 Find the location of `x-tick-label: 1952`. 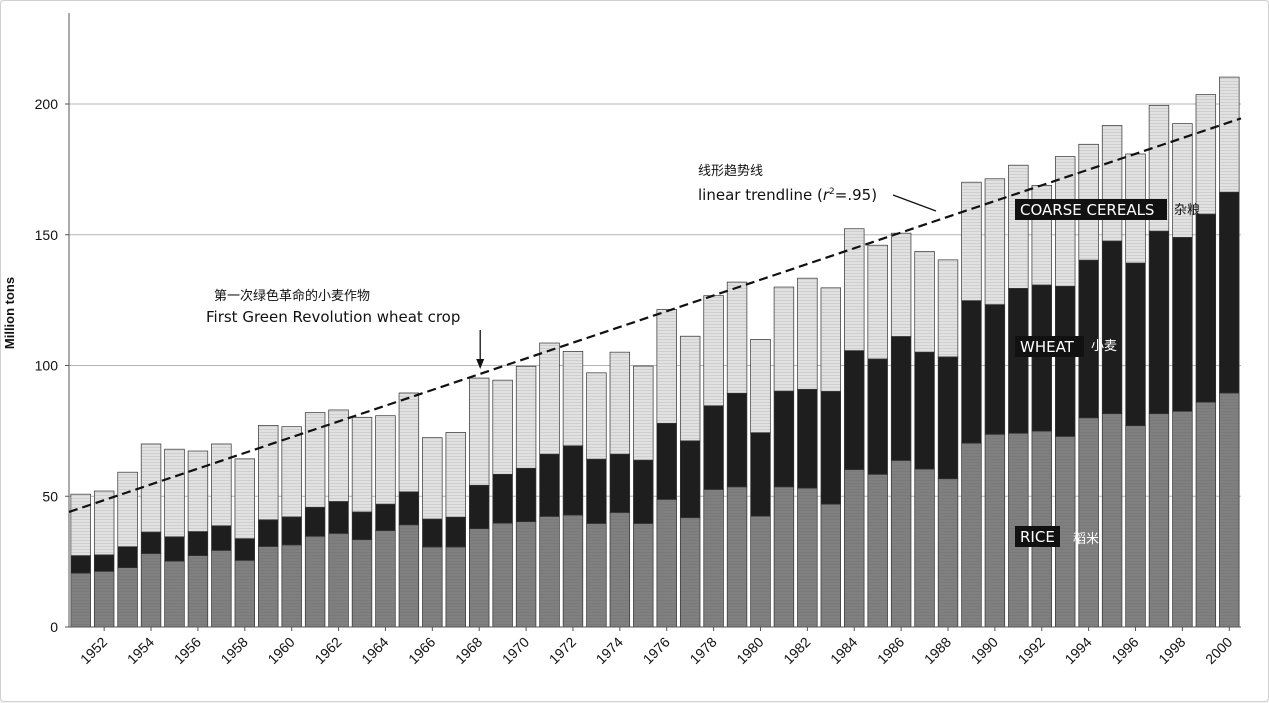

x-tick-label: 1952 is located at coordinates (93, 650).